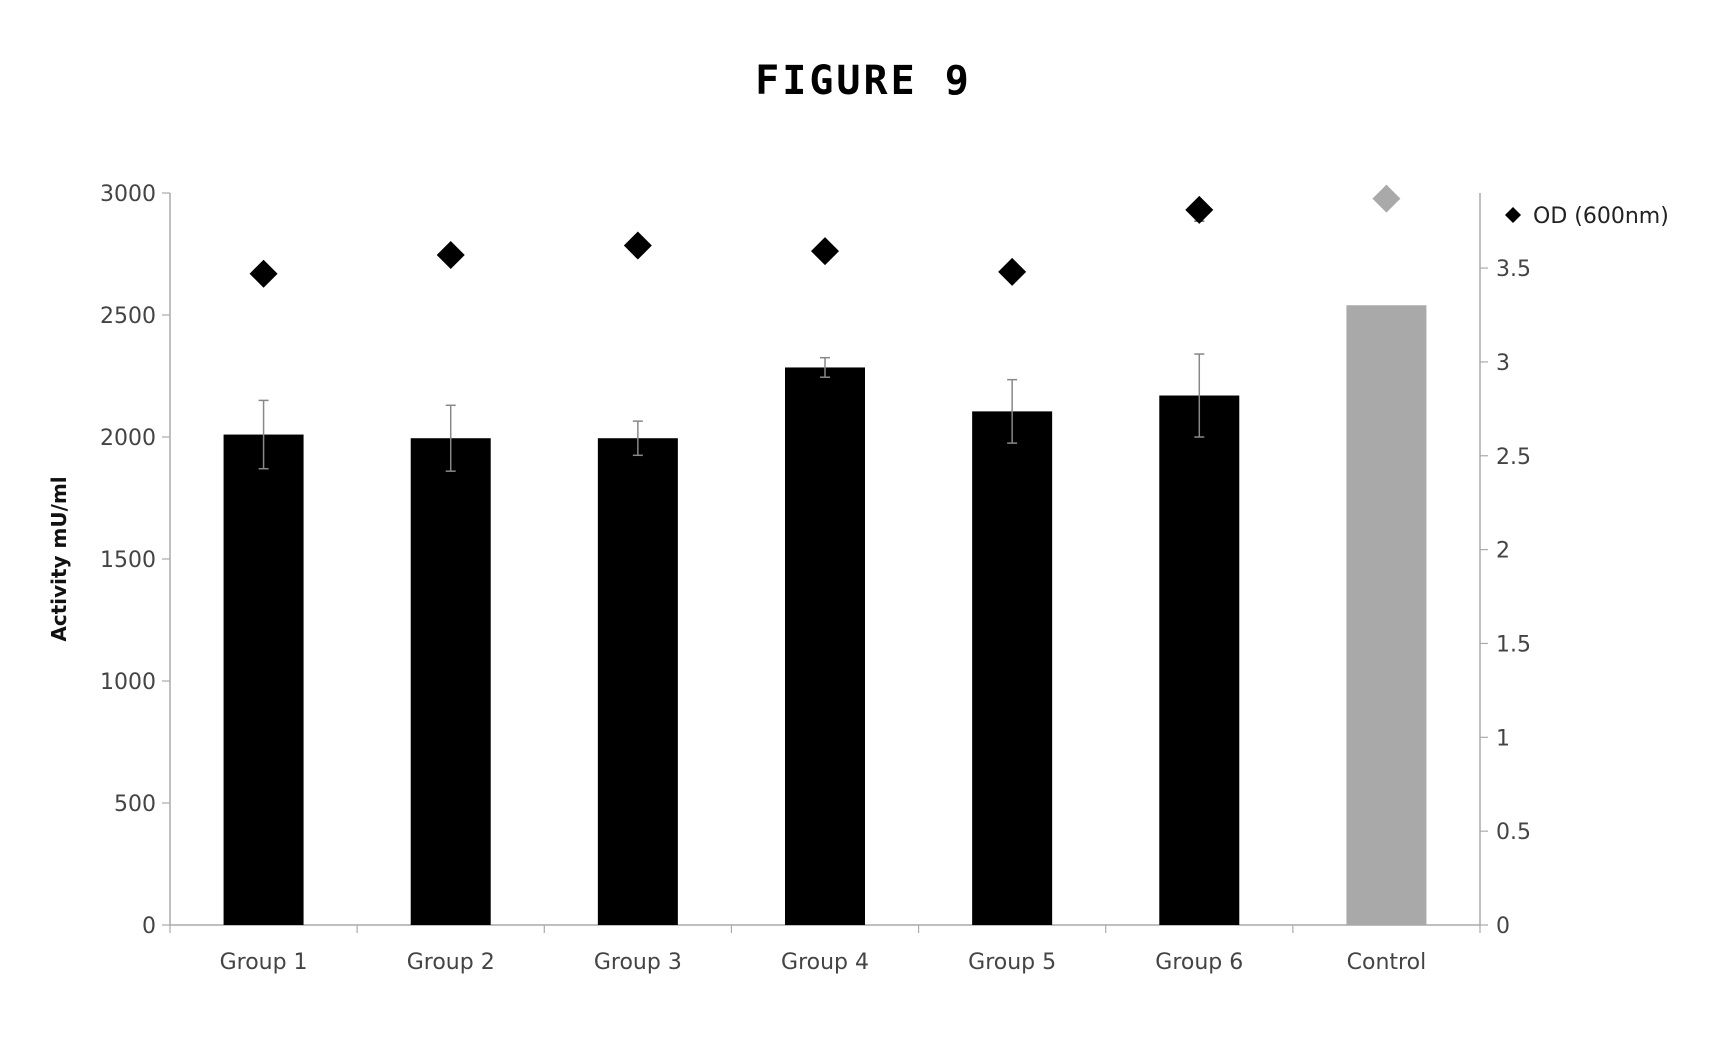 This screenshot has width=1727, height=1044. I want to click on x-category-label: Group 6, so click(1199, 962).